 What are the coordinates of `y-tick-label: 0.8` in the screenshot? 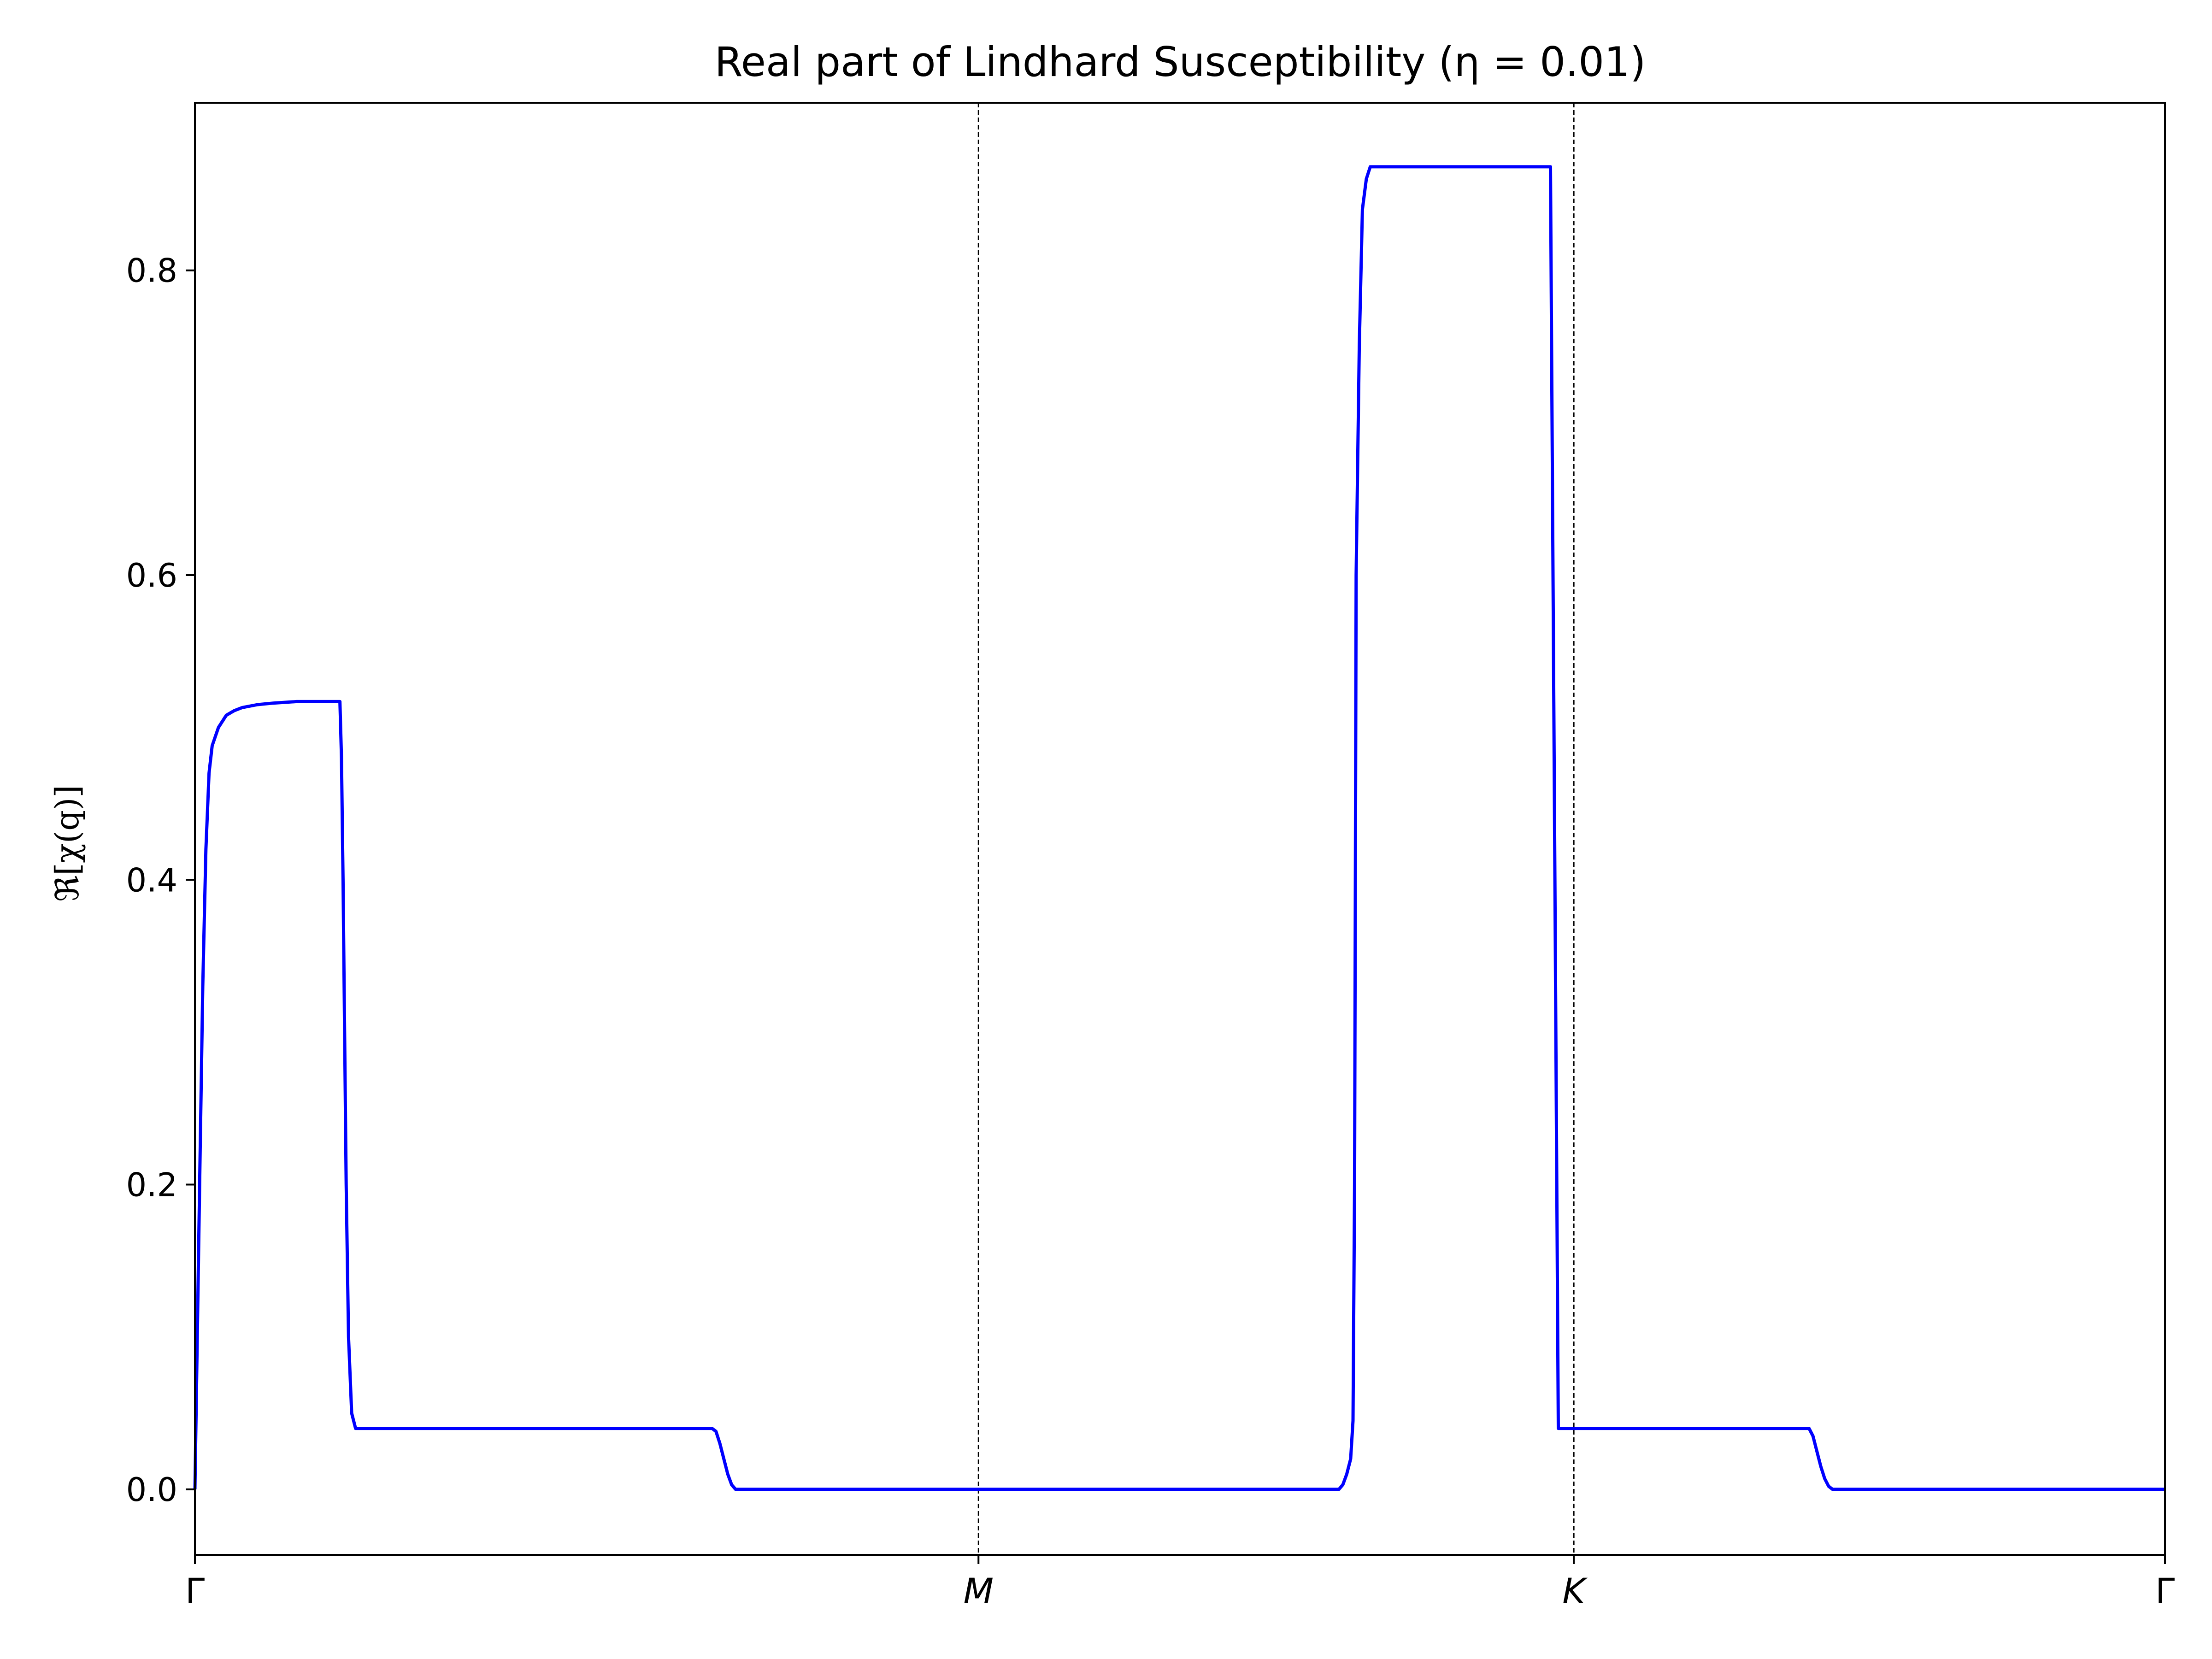 It's located at (151, 271).